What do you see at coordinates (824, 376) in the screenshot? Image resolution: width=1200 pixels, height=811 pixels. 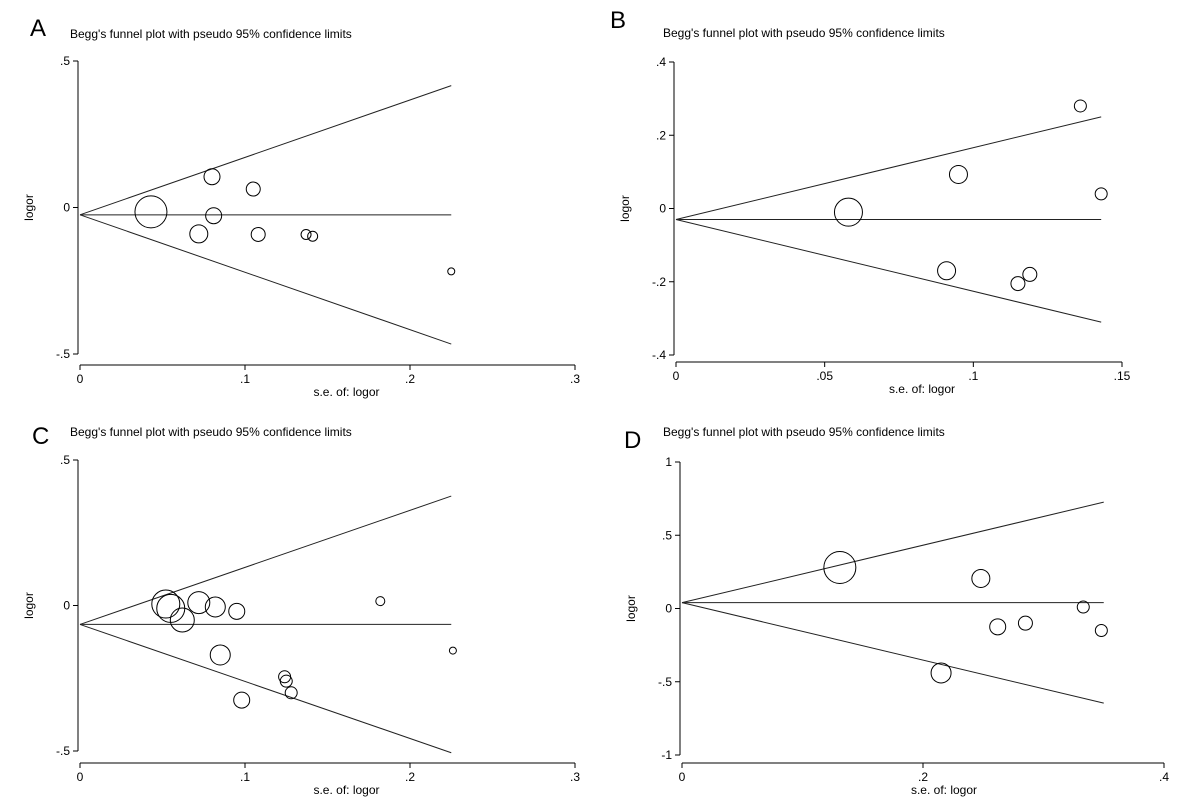 I see `x-tick-label: .05` at bounding box center [824, 376].